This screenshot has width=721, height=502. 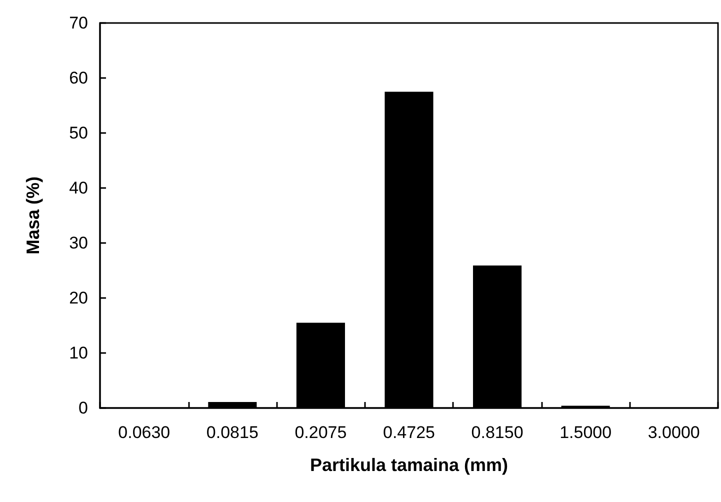 What do you see at coordinates (78, 188) in the screenshot?
I see `y-tick-label: 40` at bounding box center [78, 188].